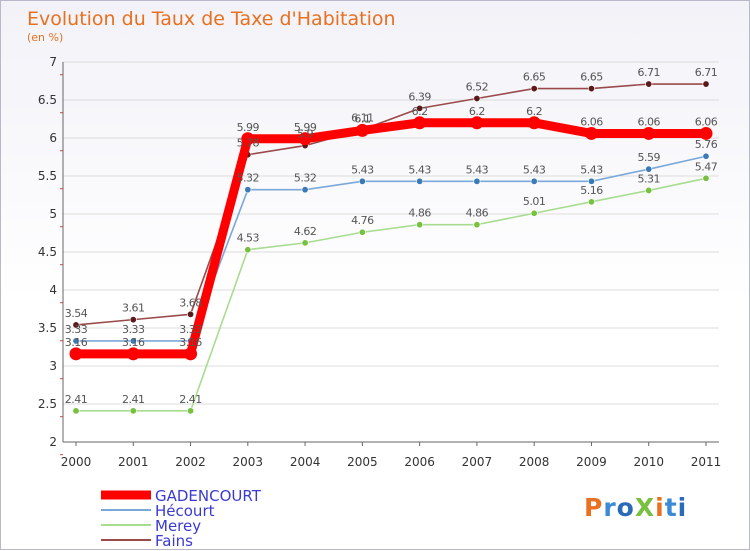  What do you see at coordinates (362, 462) in the screenshot?
I see `x-tick-label: 2005` at bounding box center [362, 462].